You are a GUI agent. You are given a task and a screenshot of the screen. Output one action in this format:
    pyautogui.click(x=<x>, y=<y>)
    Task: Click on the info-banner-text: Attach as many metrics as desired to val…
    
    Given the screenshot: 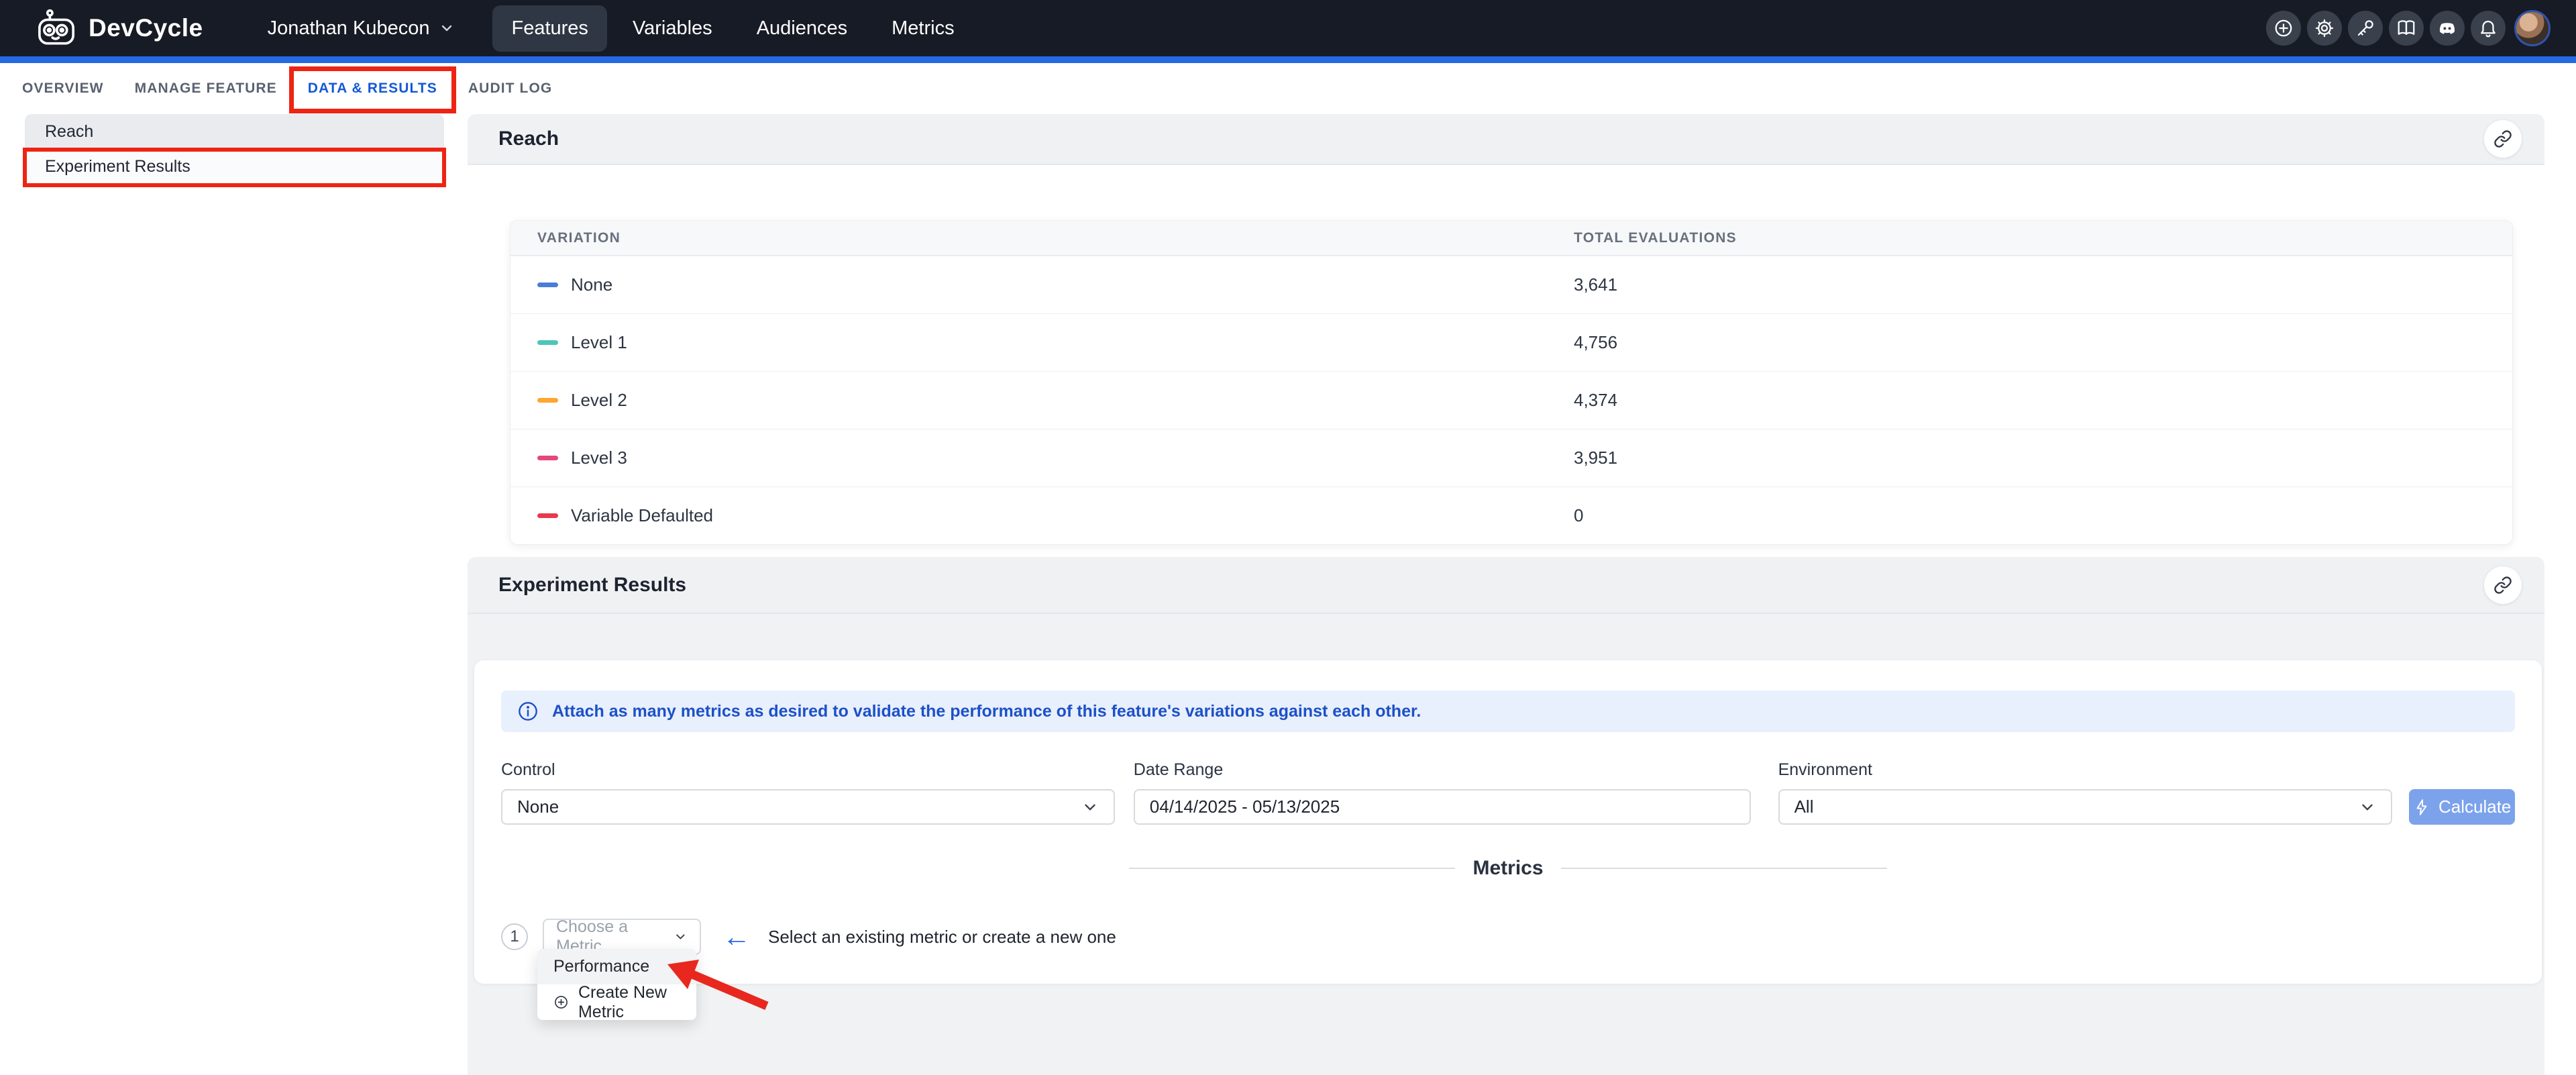 What is the action you would take?
    pyautogui.click(x=986, y=711)
    